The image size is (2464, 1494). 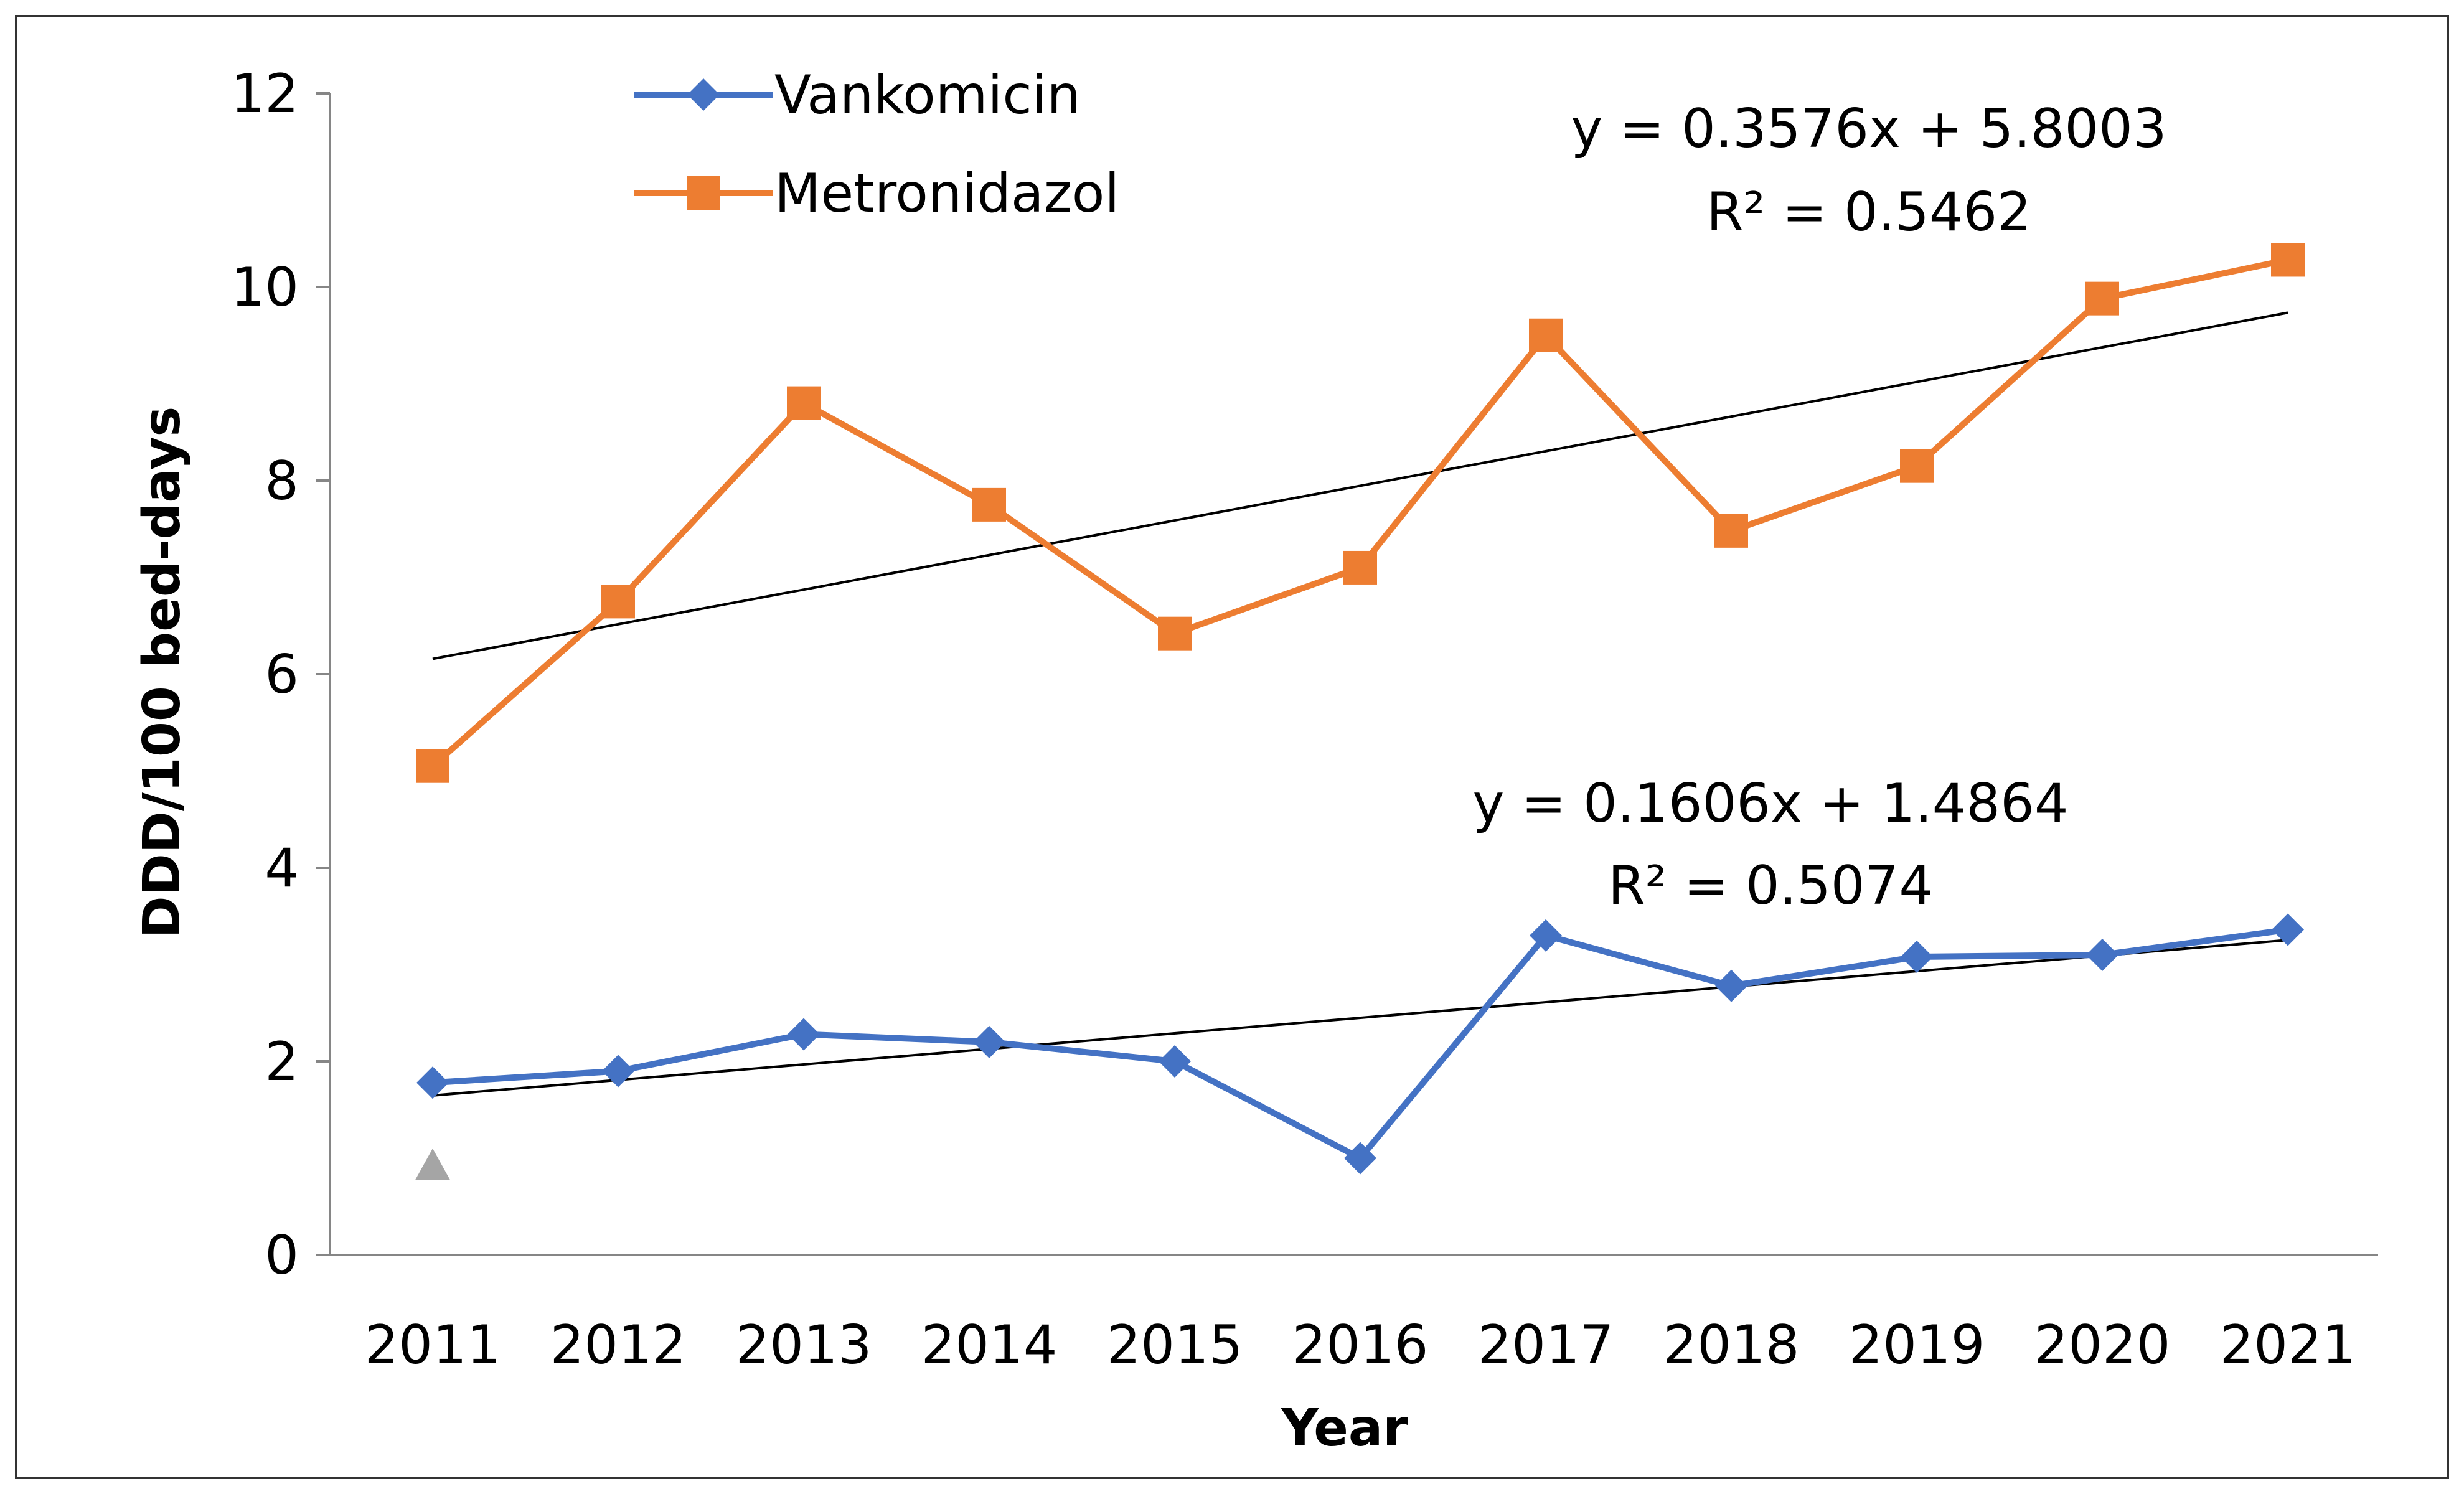 What do you see at coordinates (703, 193) in the screenshot?
I see `legend-marker-metronidazol` at bounding box center [703, 193].